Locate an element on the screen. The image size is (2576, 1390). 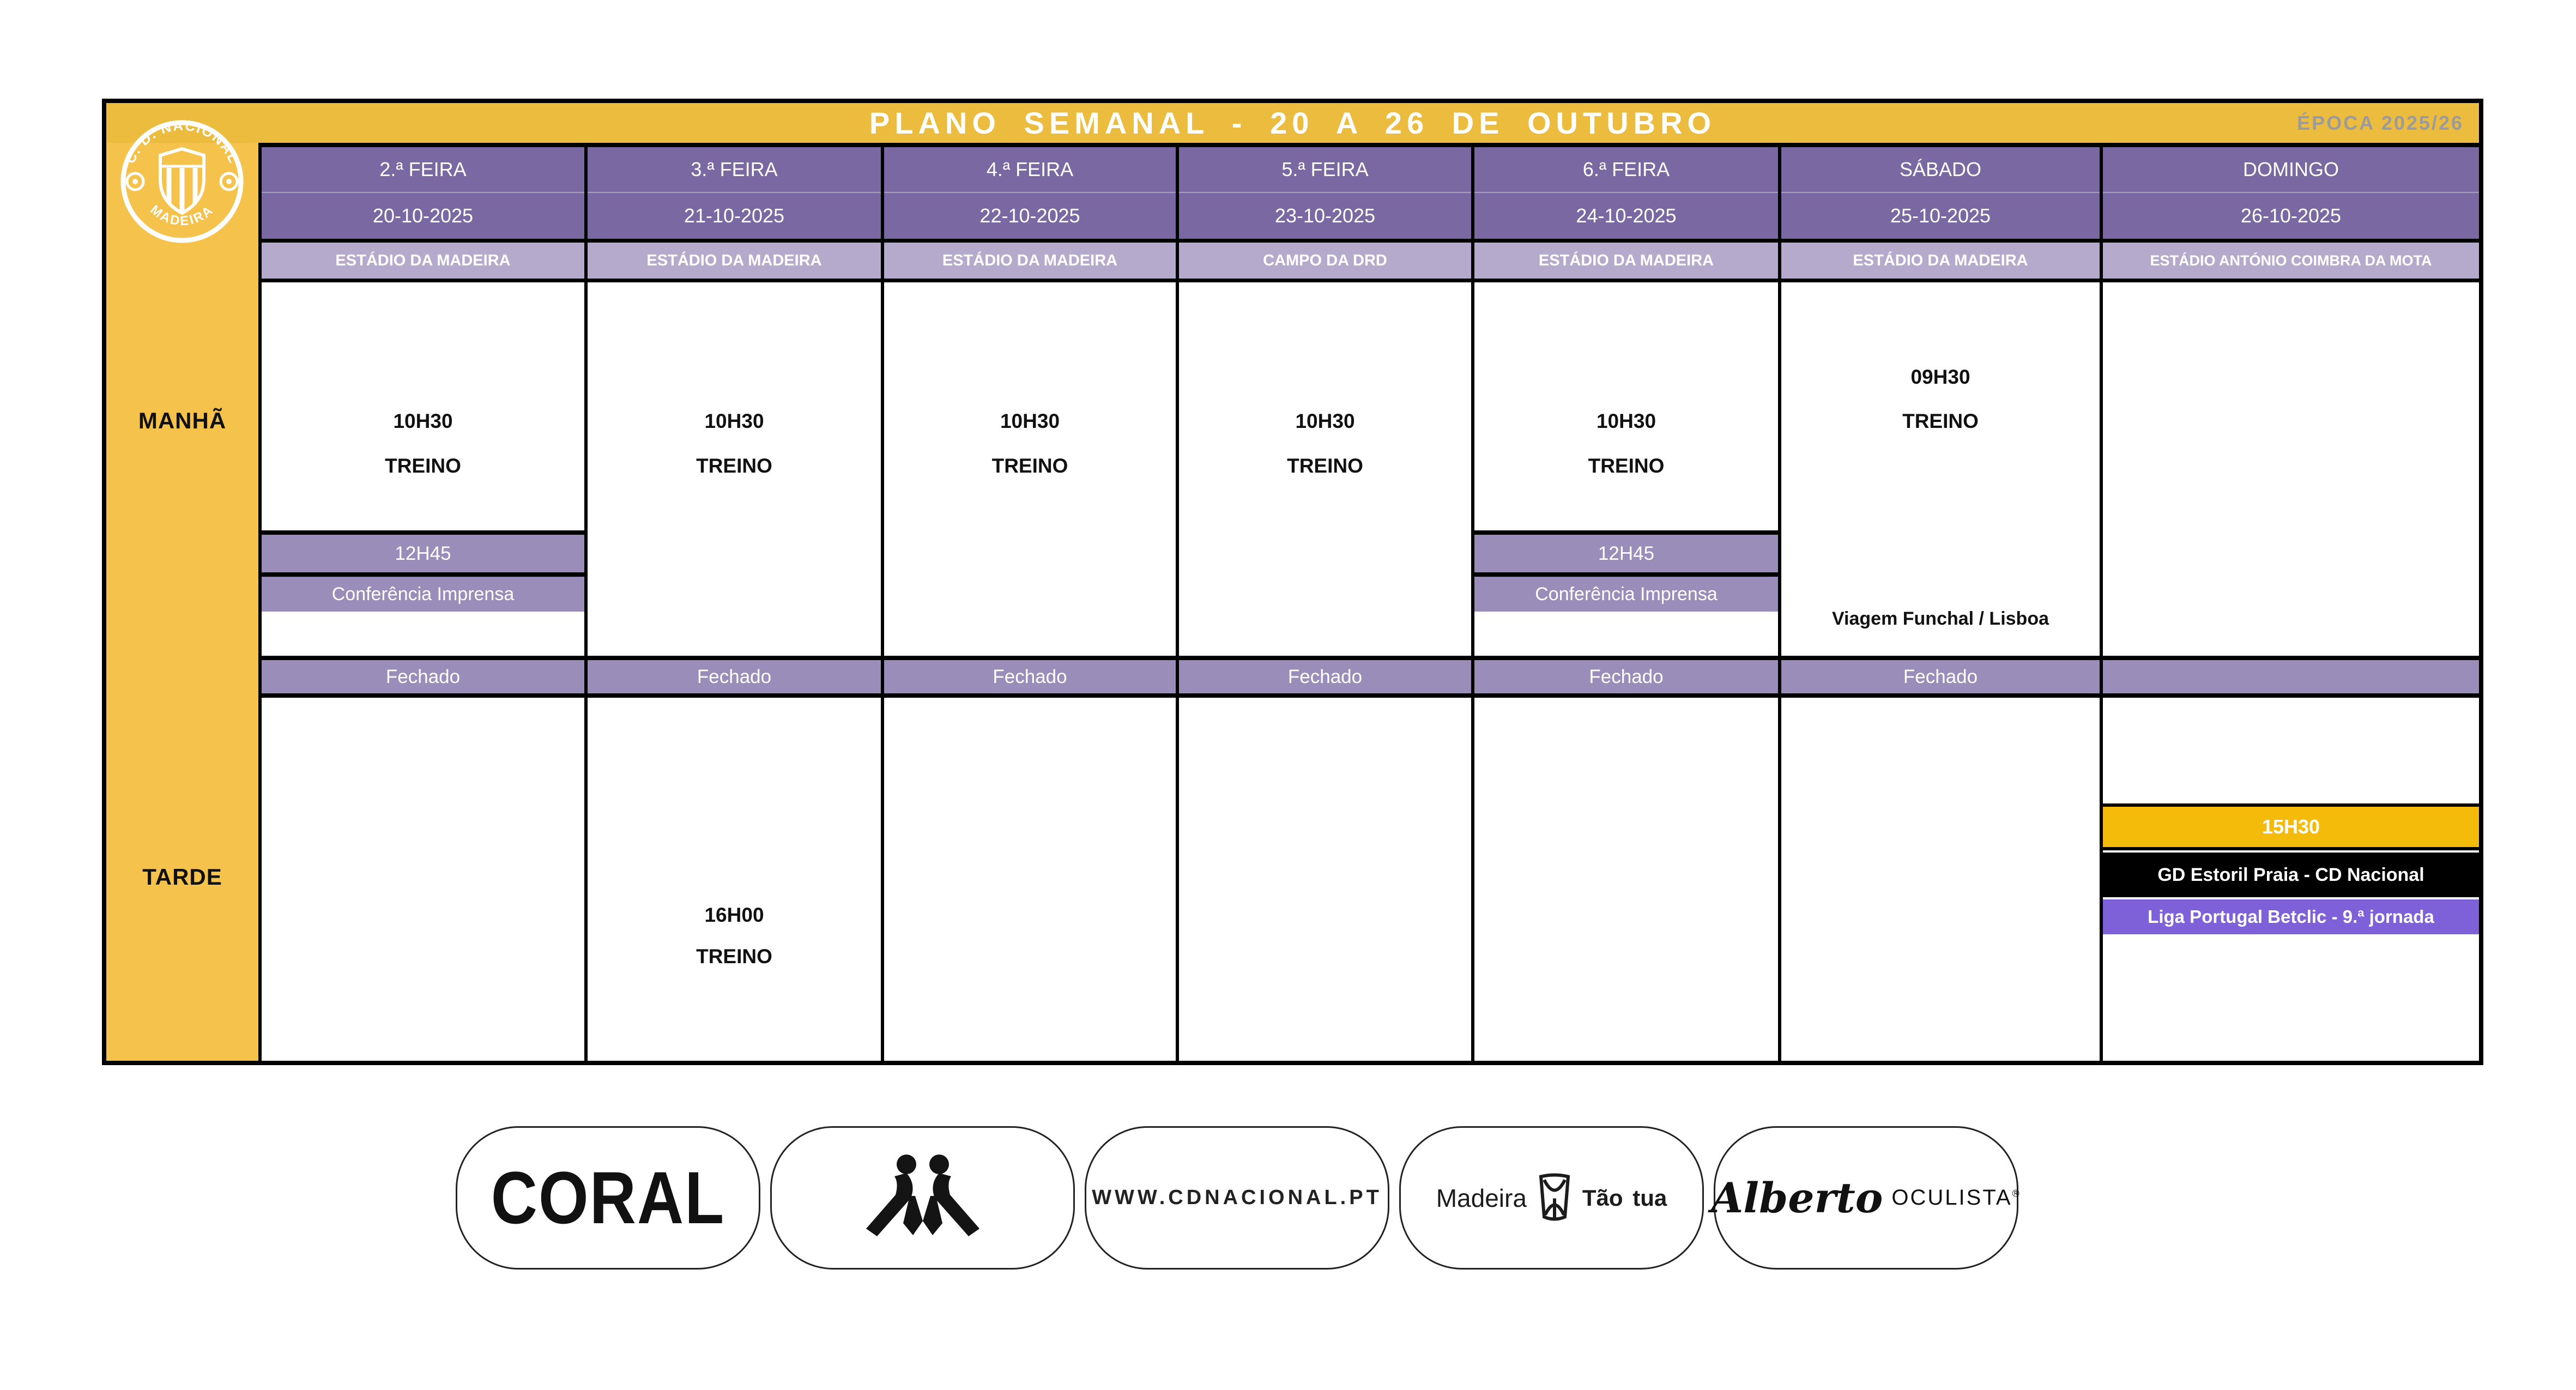
day-date: 22-10-2025 is located at coordinates (1029, 215).